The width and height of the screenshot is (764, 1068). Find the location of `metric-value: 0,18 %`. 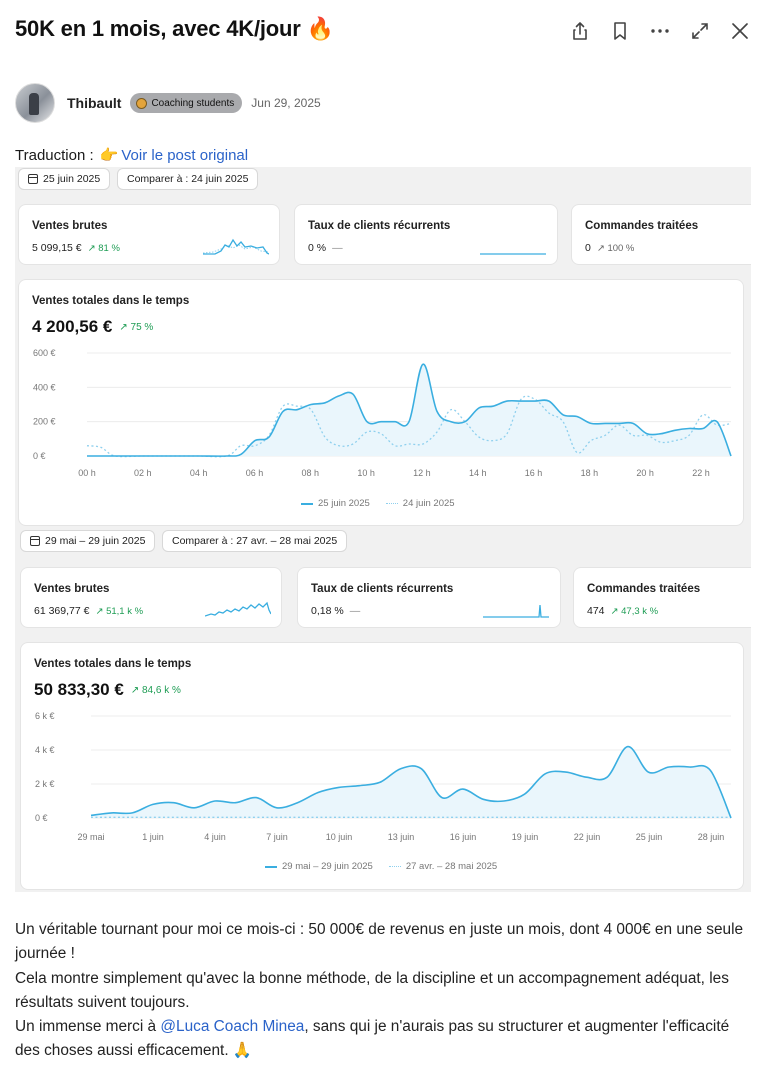

metric-value: 0,18 % is located at coordinates (327, 611).